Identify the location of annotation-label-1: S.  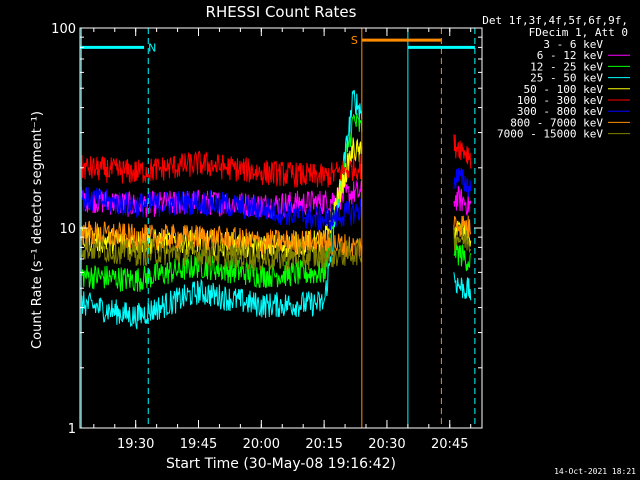
(354, 40).